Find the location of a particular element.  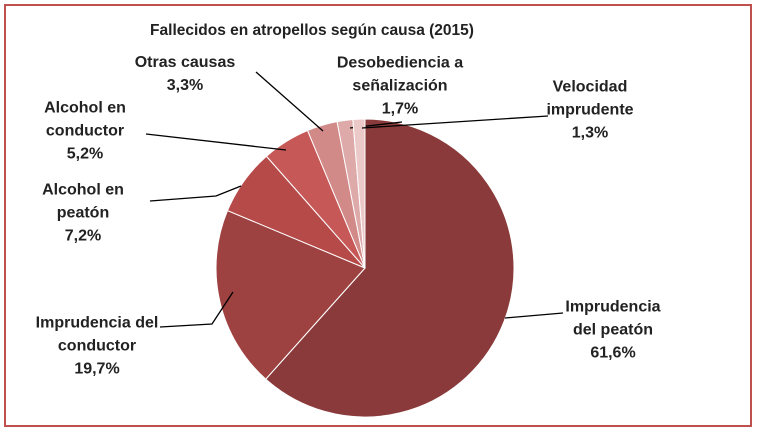

slice-label: Otras causas 3,3% is located at coordinates (185, 74).